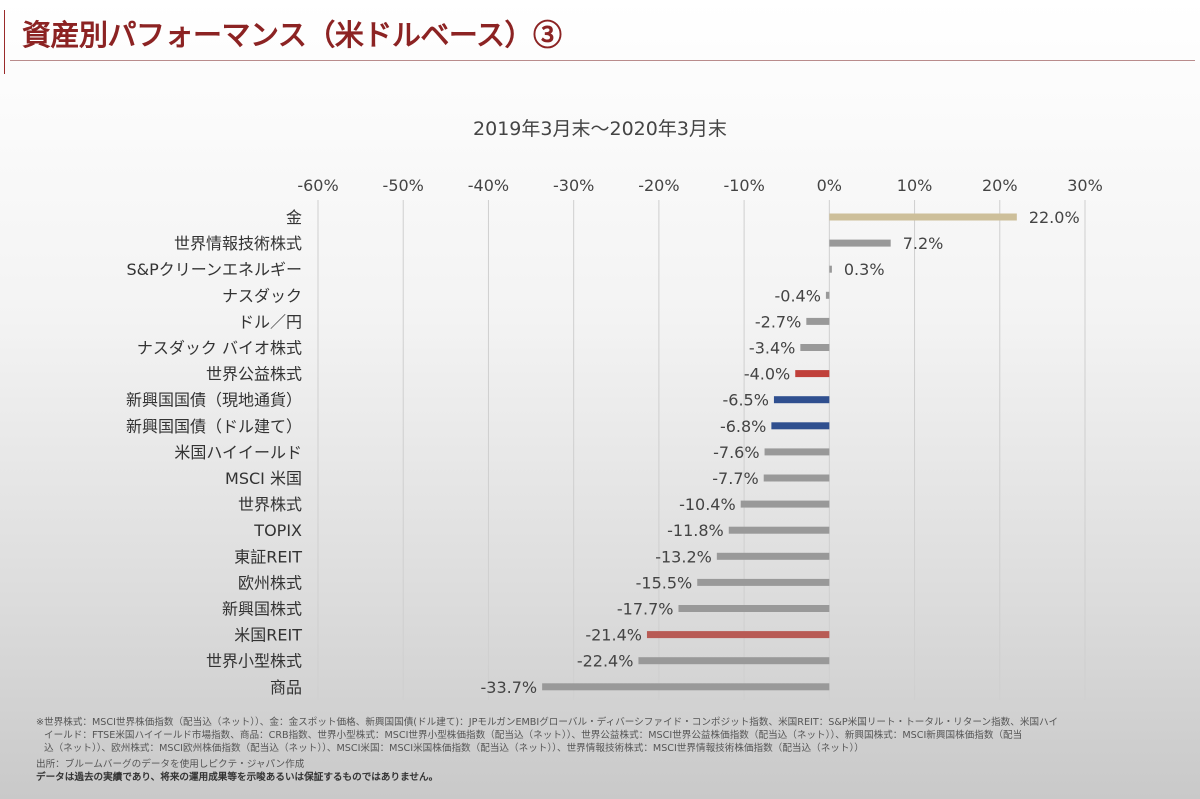  What do you see at coordinates (219, 348) in the screenshot?
I see `category-label: ナスダック バイオ株式` at bounding box center [219, 348].